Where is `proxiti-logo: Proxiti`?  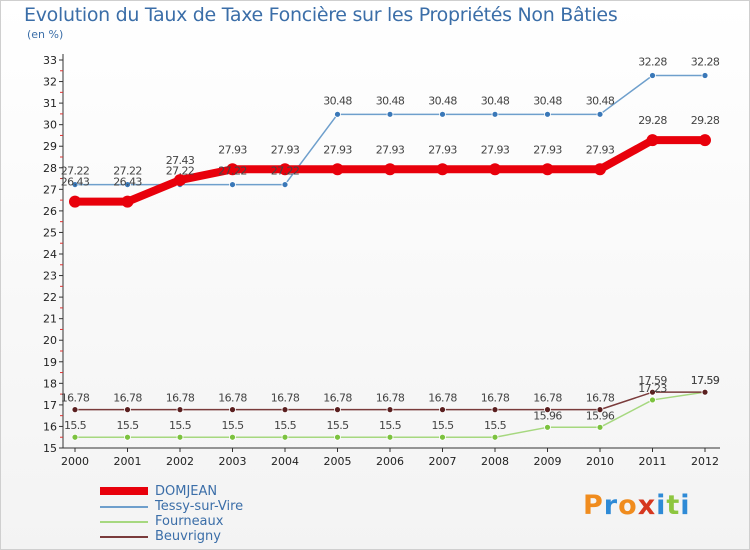 proxiti-logo: Proxiti is located at coordinates (637, 505).